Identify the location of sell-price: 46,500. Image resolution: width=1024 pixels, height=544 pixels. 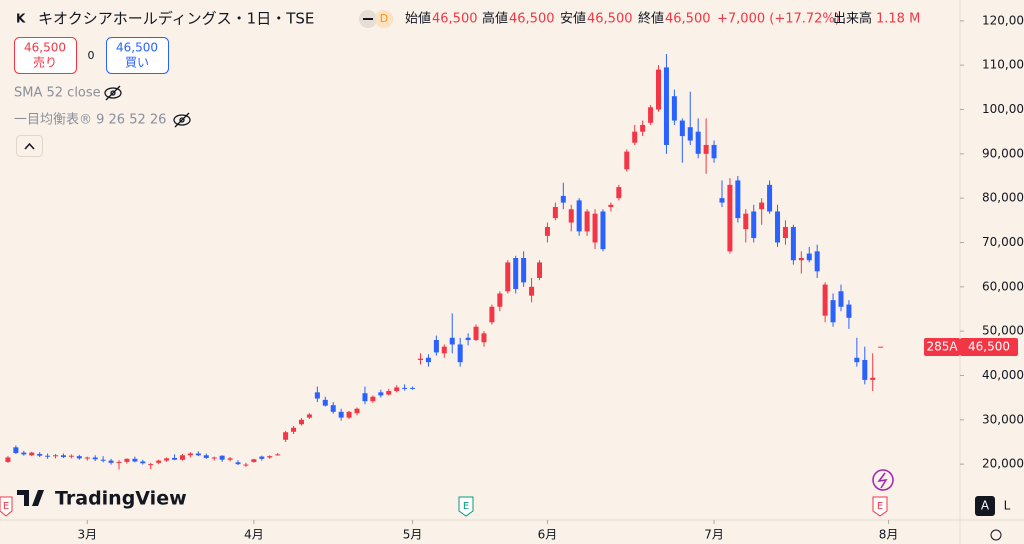
(45, 48).